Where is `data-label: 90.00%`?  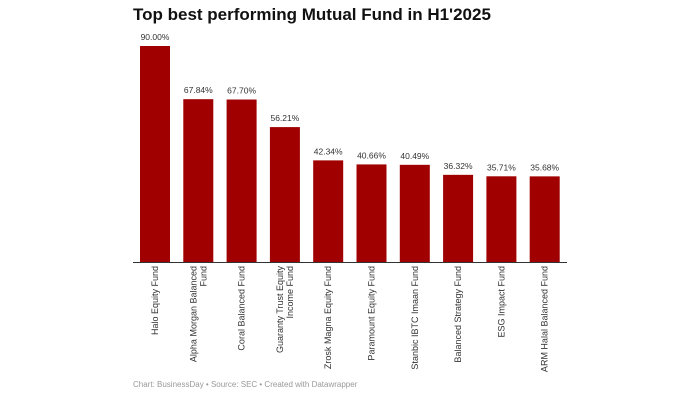 data-label: 90.00% is located at coordinates (155, 37).